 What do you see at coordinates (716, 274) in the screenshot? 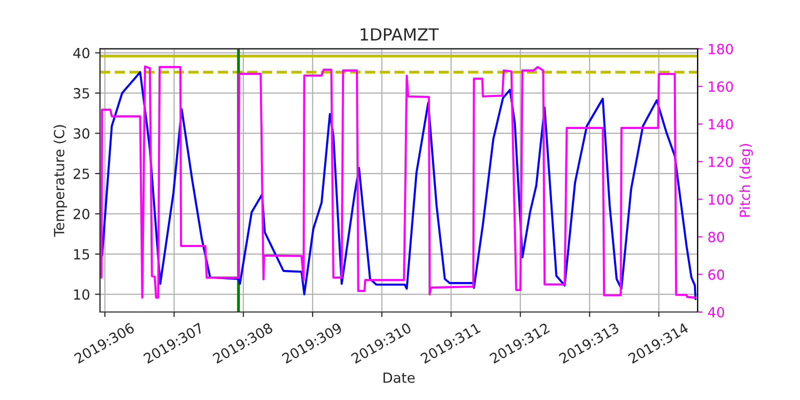
I see `y2-tick-label: 60` at bounding box center [716, 274].